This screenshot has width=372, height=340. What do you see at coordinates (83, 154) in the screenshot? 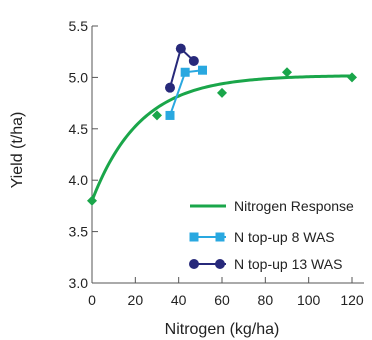
I see `y-ticks: 3.0 3.5 4.0 4.5 5.0 5.5` at bounding box center [83, 154].